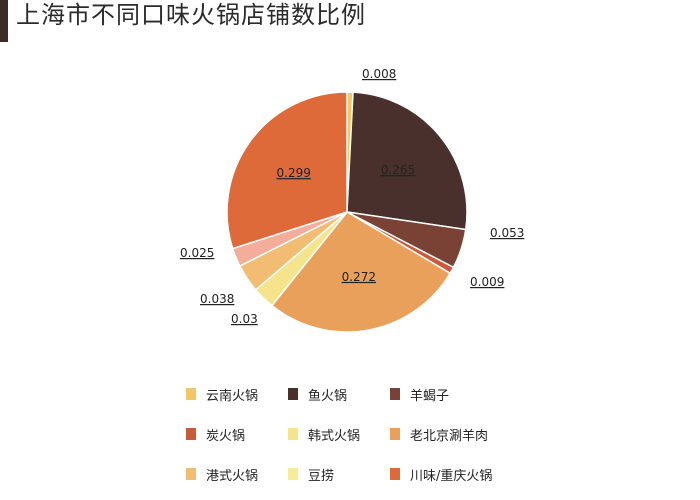 The image size is (700, 500). Describe the element at coordinates (197, 253) in the screenshot. I see `slice-value-label: 0.025` at that location.